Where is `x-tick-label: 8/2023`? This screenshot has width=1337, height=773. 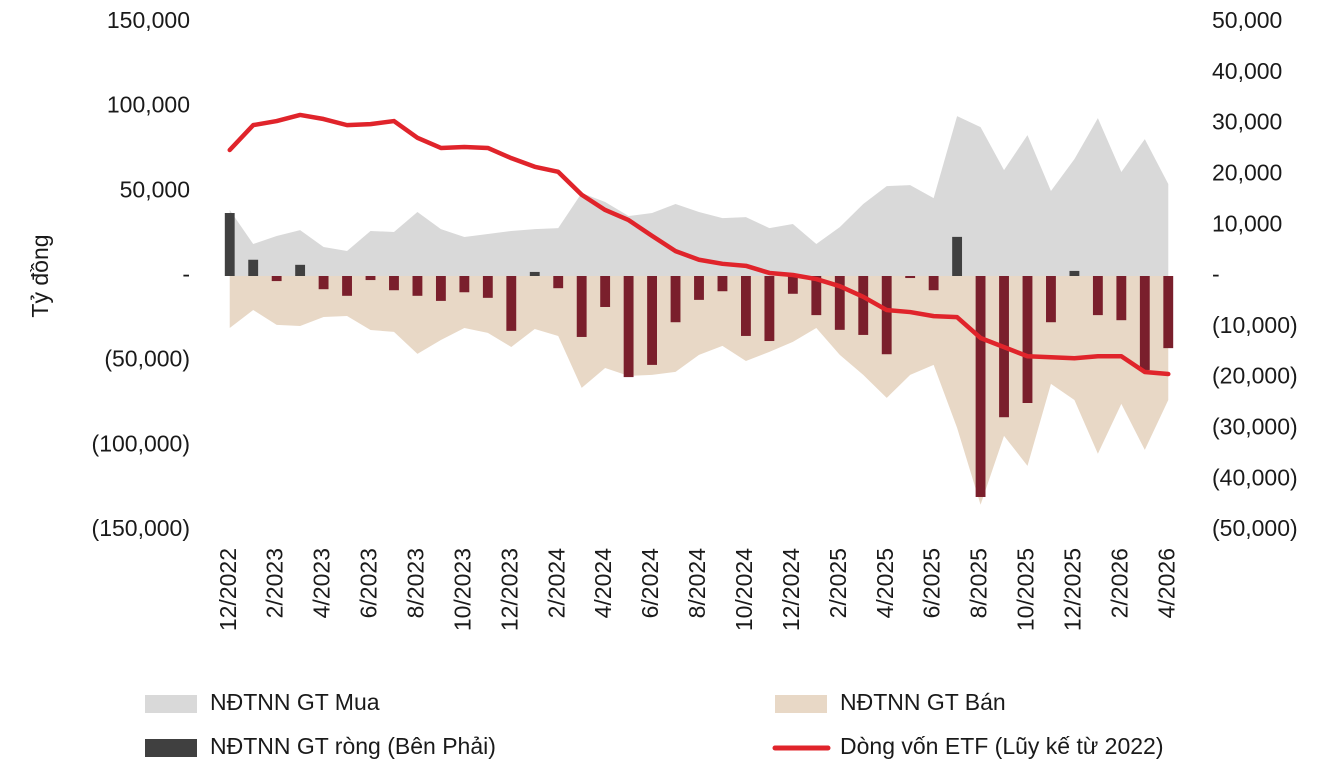
x-tick-label: 8/2023 is located at coordinates (416, 583).